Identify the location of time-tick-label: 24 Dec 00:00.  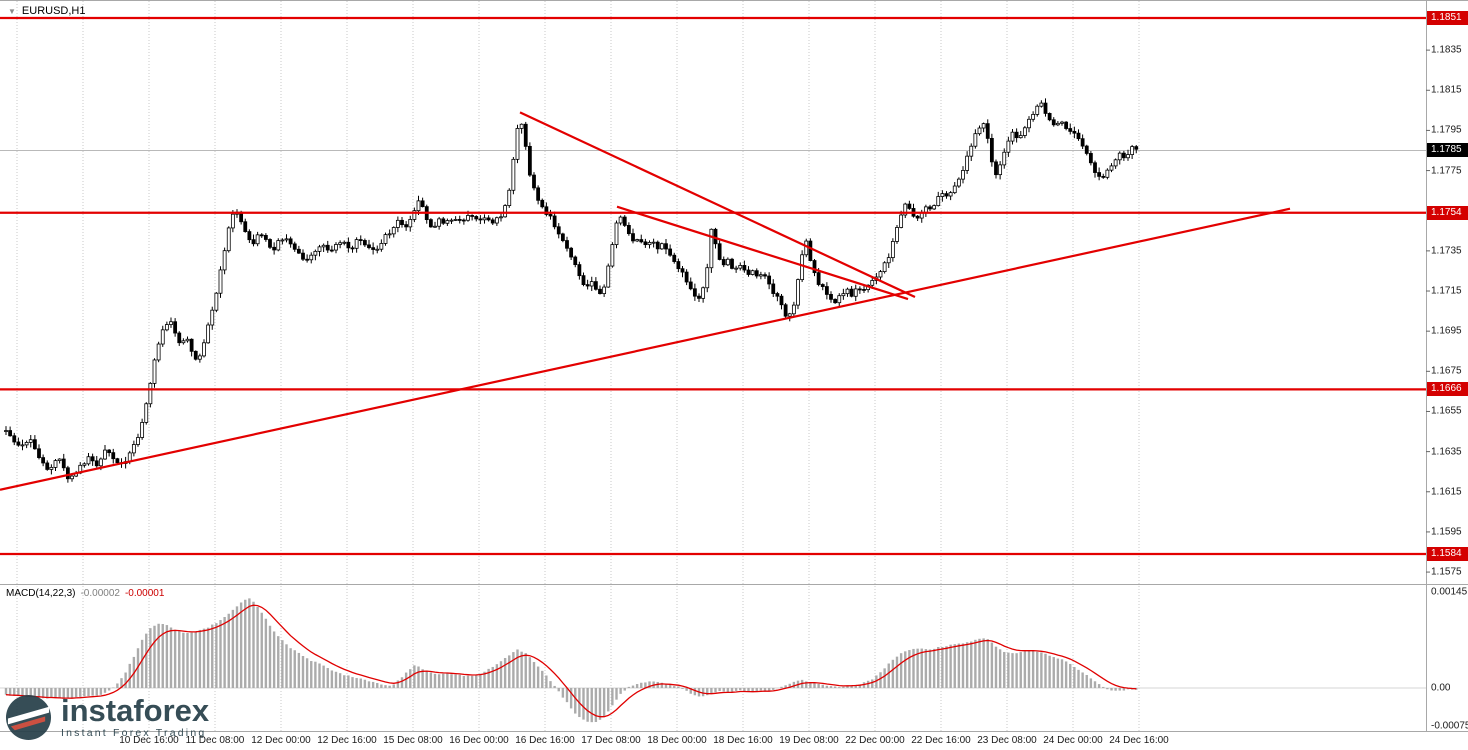
(1073, 740).